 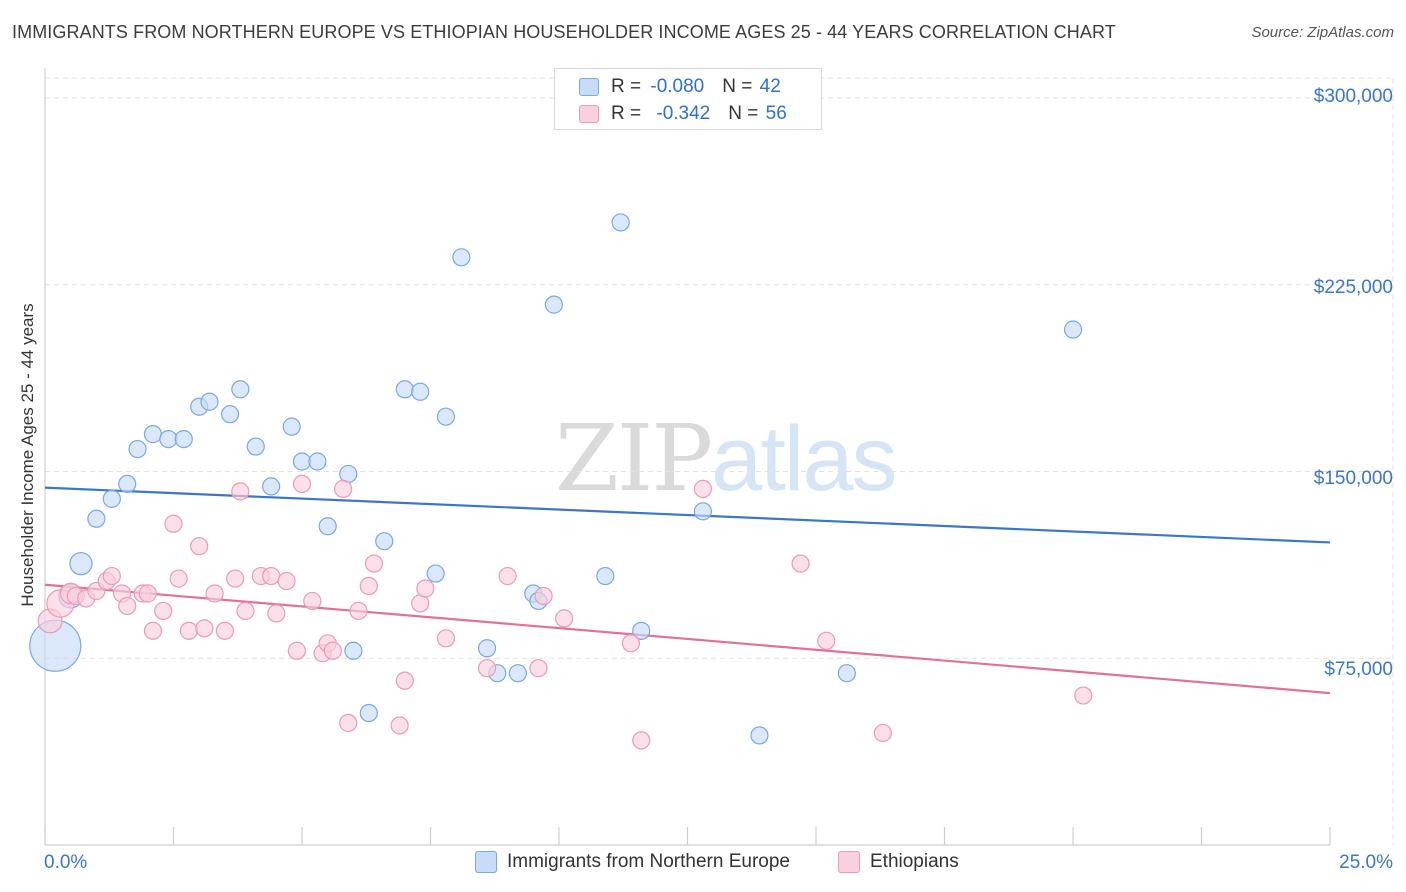 What do you see at coordinates (776, 113) in the screenshot?
I see `n-value: 56` at bounding box center [776, 113].